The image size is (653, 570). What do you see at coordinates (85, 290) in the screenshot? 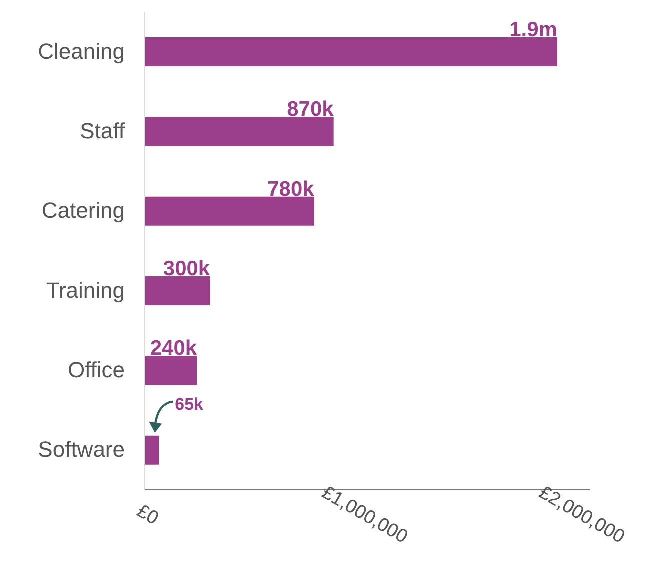
I see `y-tick-label: Training` at bounding box center [85, 290].